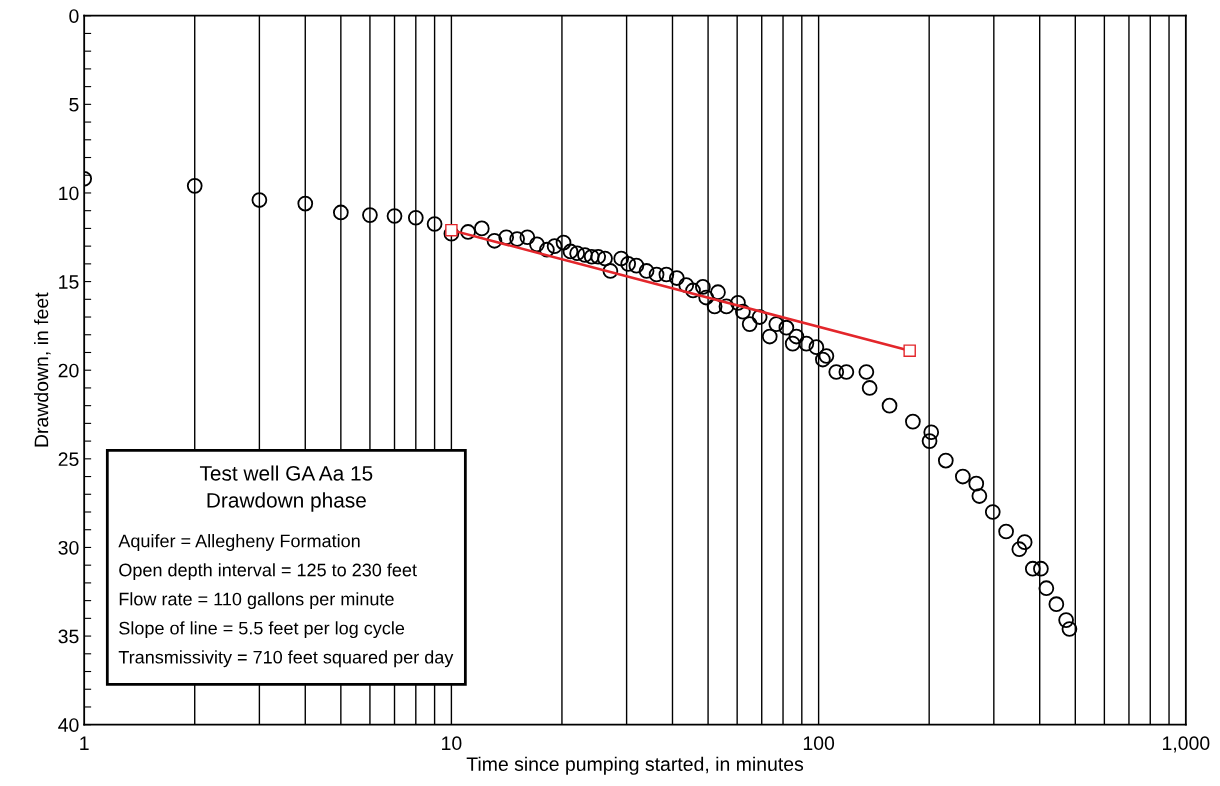  What do you see at coordinates (239, 542) in the screenshot?
I see `annotation: Aquifer = Allegheny Formation` at bounding box center [239, 542].